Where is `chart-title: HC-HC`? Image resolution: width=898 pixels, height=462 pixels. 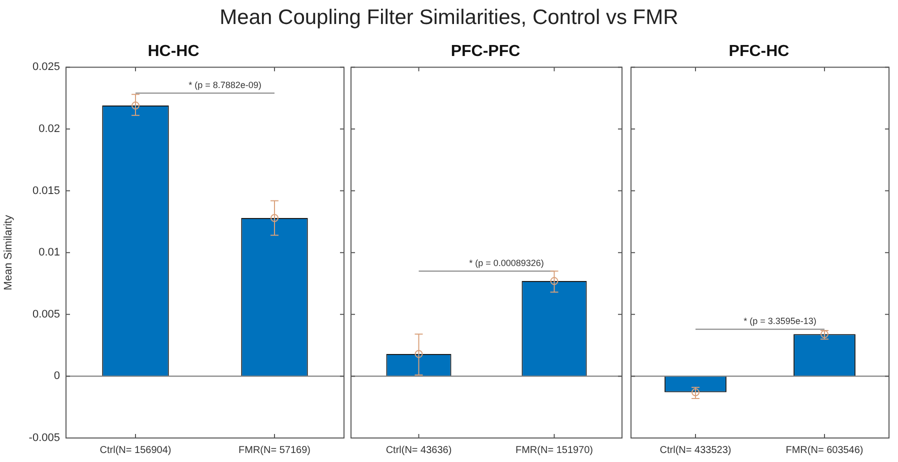
chart-title: HC-HC is located at coordinates (174, 51).